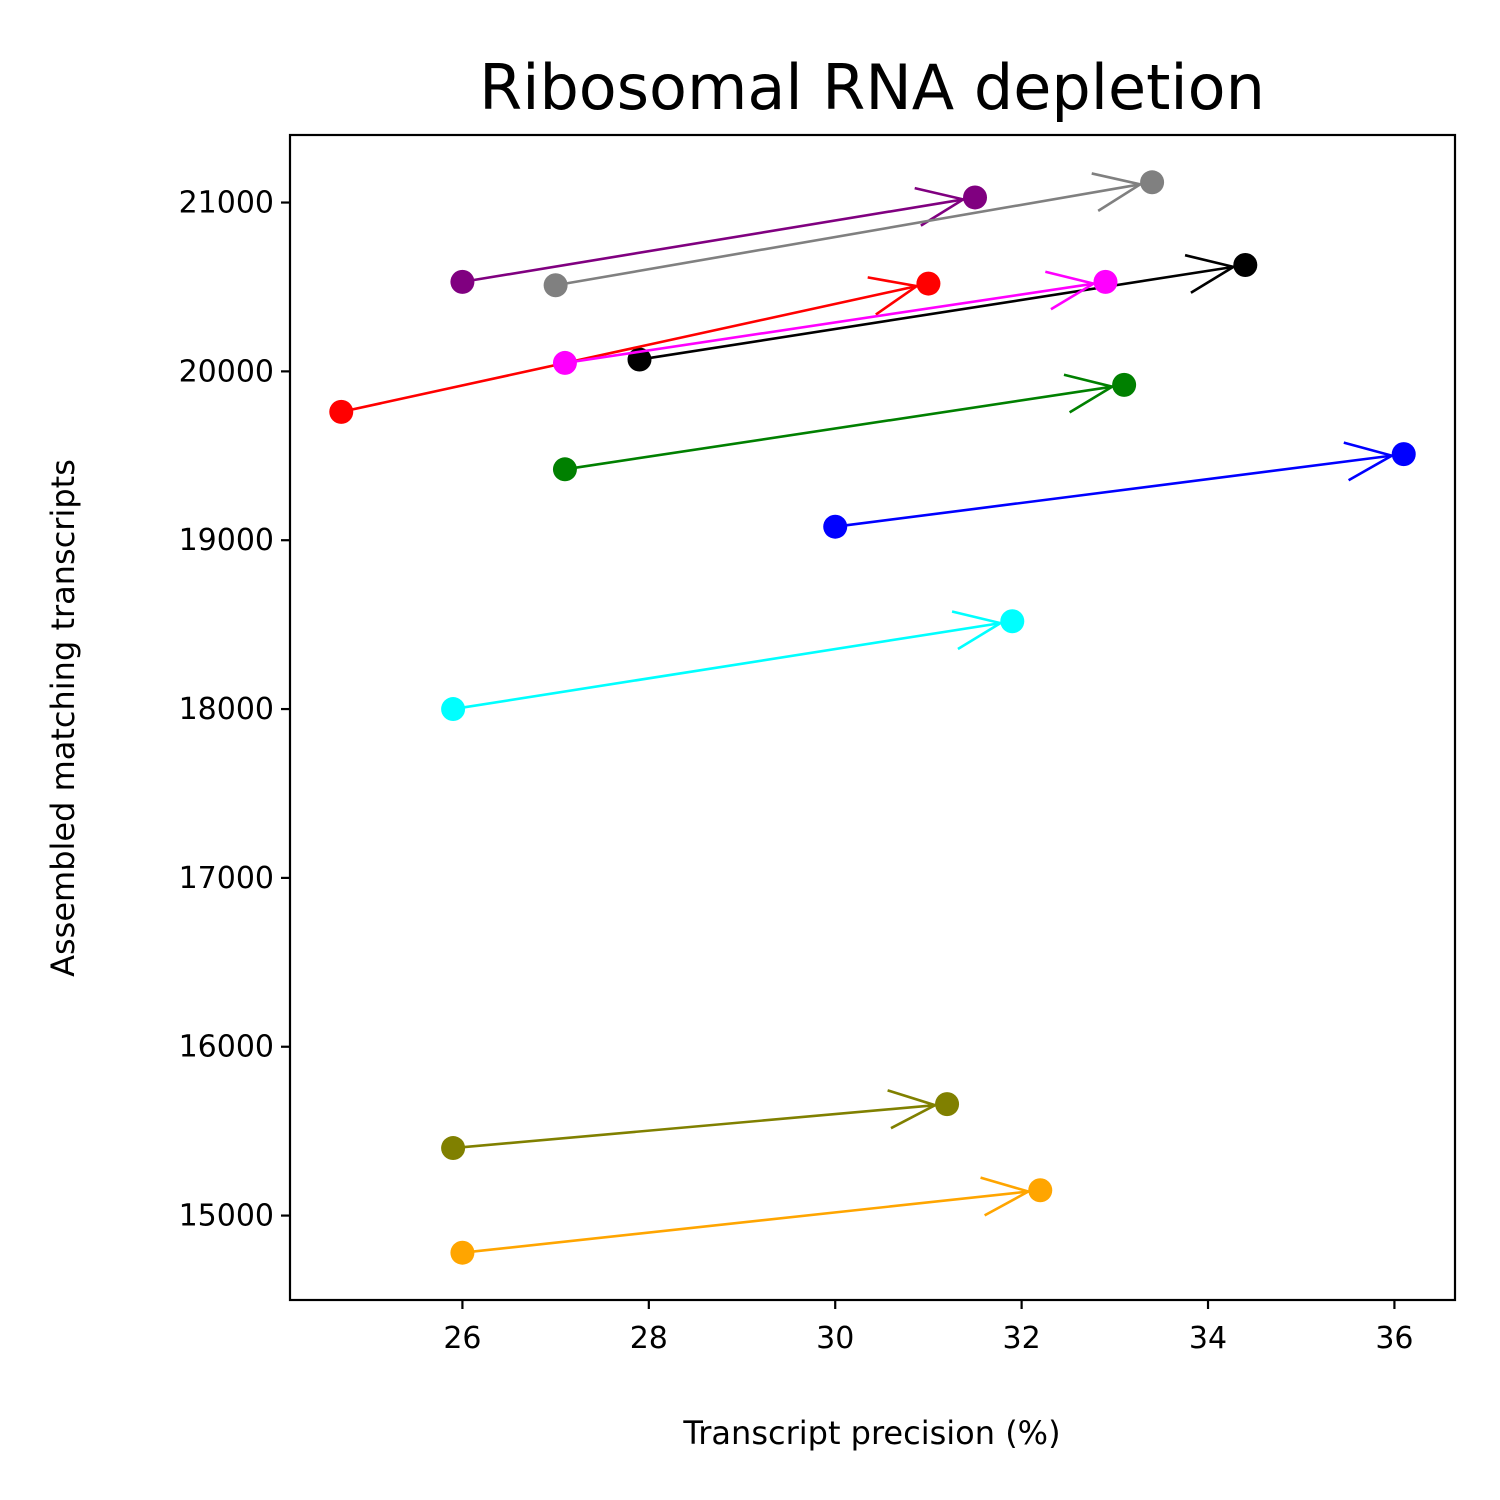 The width and height of the screenshot is (1500, 1500). Describe the element at coordinates (1394, 1338) in the screenshot. I see `x-tick-label: 36` at that location.